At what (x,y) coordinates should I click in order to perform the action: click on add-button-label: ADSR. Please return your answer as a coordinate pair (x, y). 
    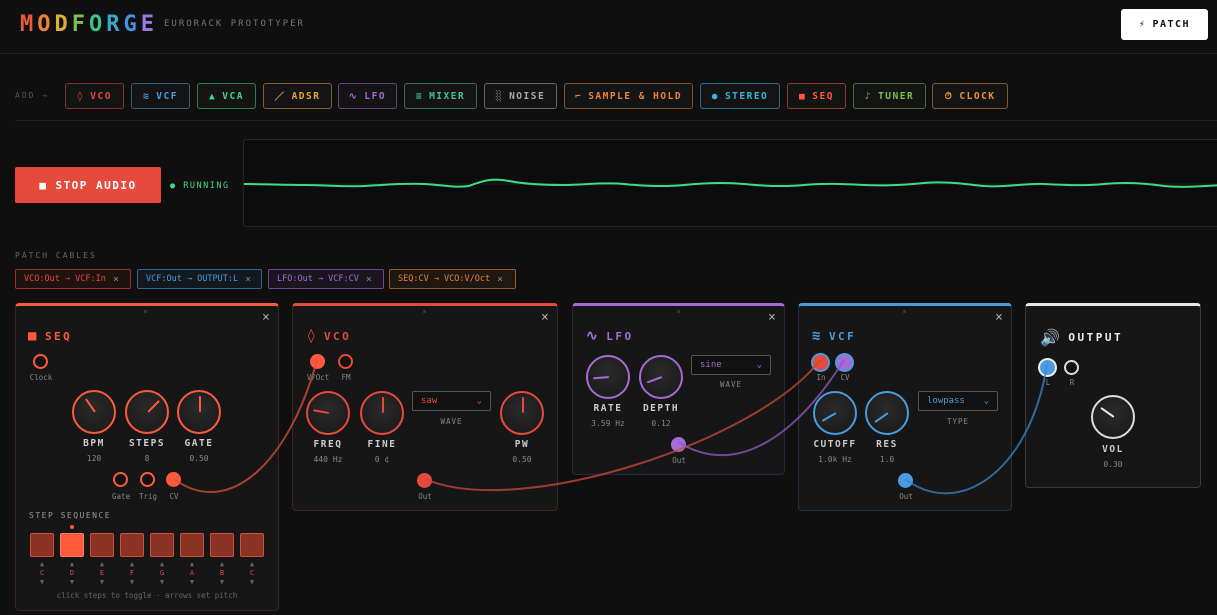
    Looking at the image, I should click on (306, 96).